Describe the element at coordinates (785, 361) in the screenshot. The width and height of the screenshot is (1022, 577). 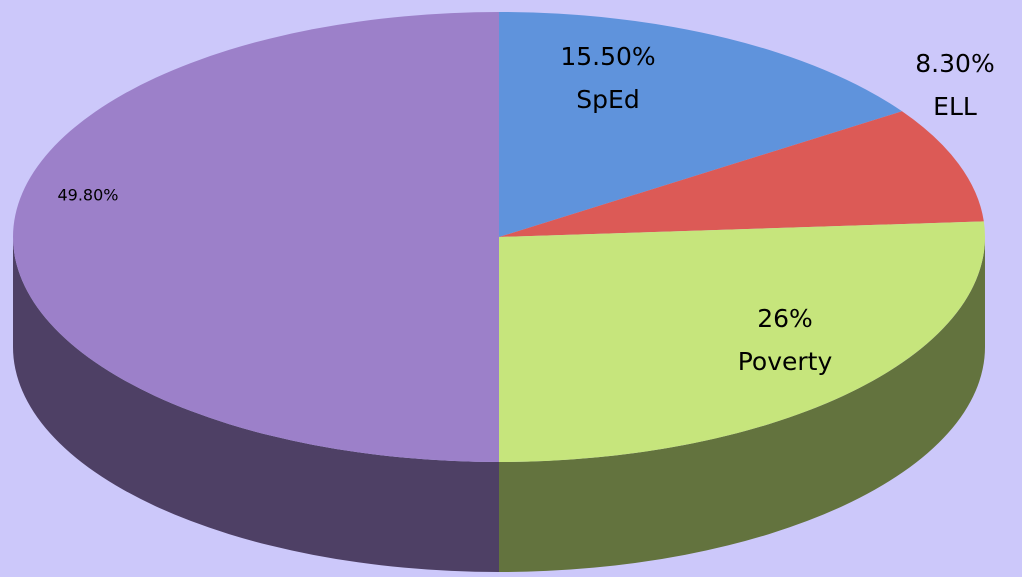
I see `category-label: Poverty` at that location.